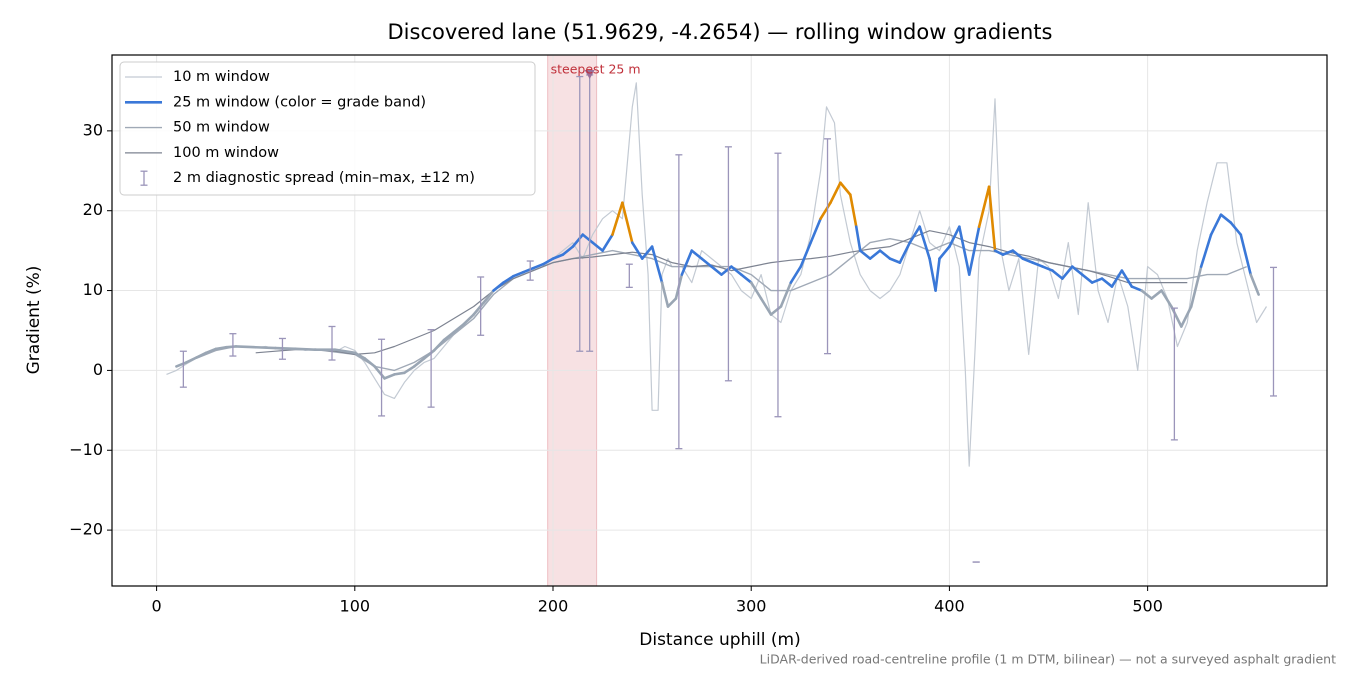 This screenshot has width=1350, height=679. I want to click on y-tick-label: 10, so click(93, 289).